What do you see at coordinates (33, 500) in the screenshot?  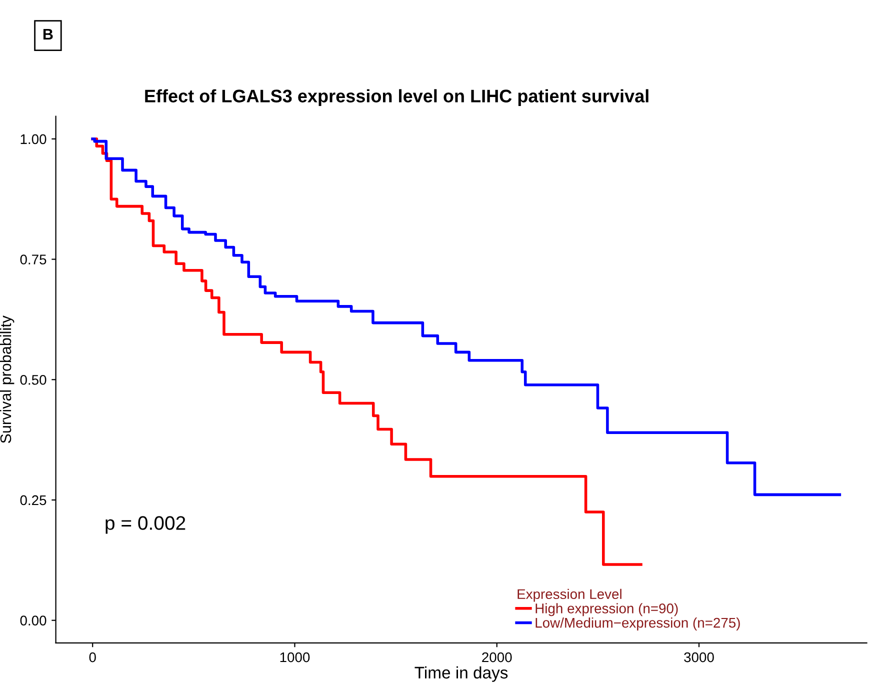 I see `y-tick-label: 0.25` at bounding box center [33, 500].